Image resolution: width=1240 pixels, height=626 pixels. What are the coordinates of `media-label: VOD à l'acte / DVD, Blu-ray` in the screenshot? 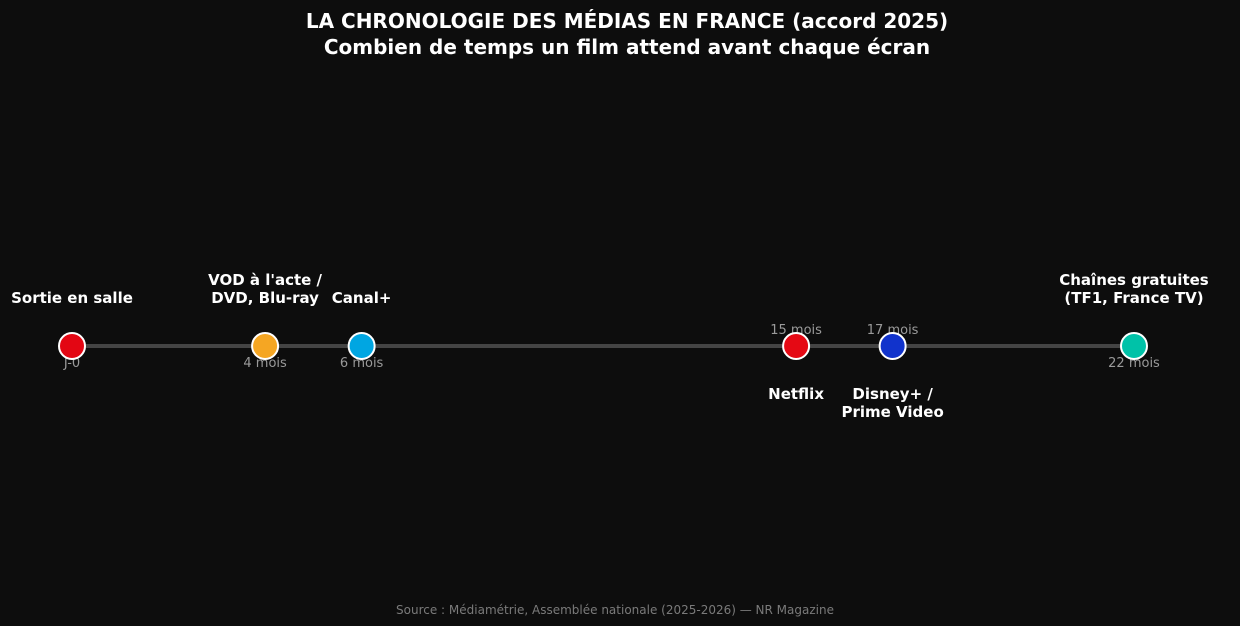 It's located at (265, 289).